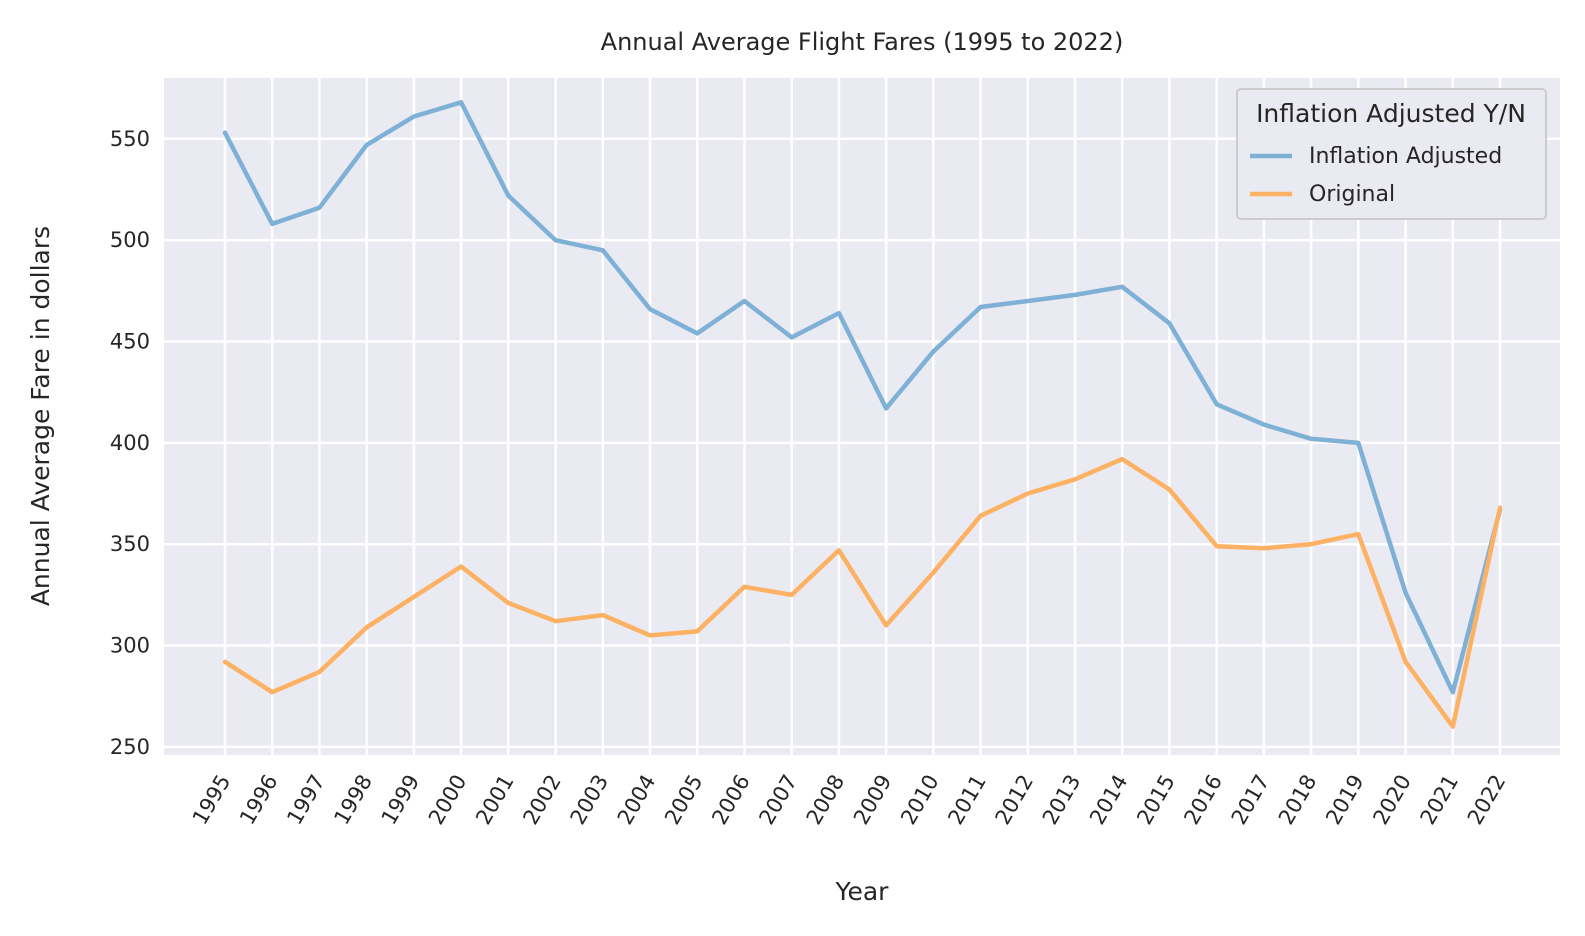 The image size is (1585, 936). I want to click on y-tick-label: 450, so click(130, 342).